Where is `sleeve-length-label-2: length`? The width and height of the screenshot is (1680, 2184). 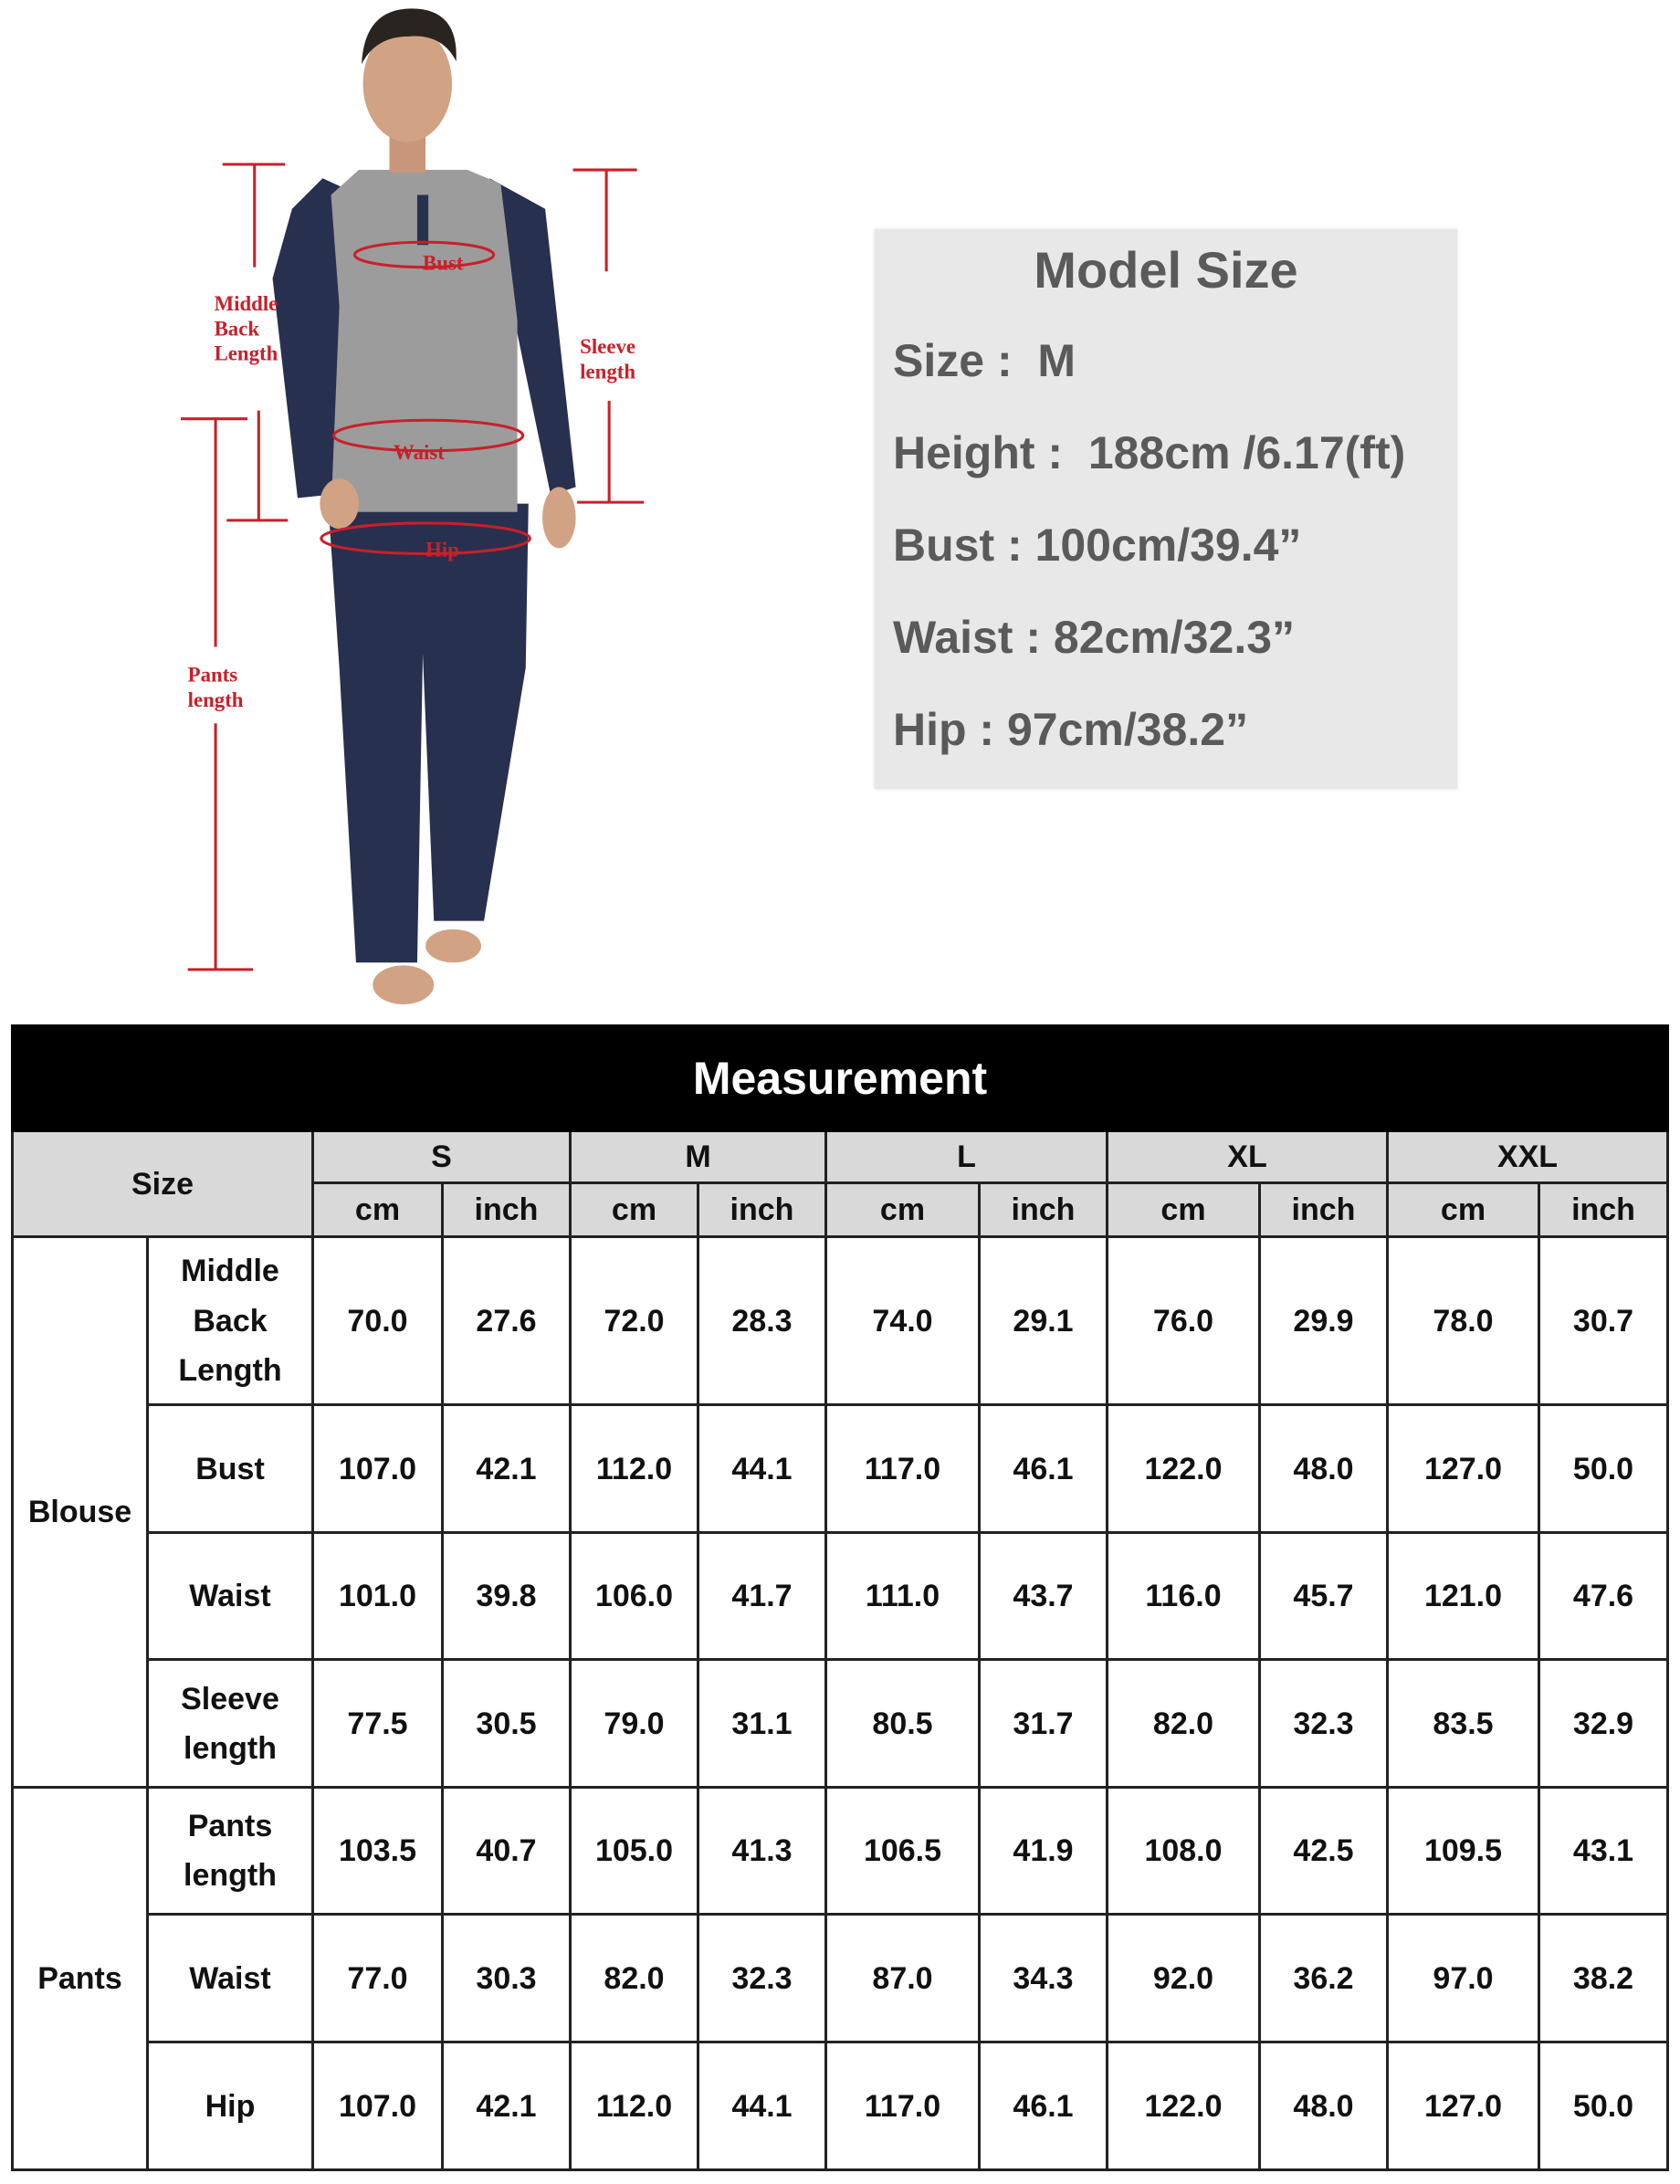
sleeve-length-label-2: length is located at coordinates (607, 372).